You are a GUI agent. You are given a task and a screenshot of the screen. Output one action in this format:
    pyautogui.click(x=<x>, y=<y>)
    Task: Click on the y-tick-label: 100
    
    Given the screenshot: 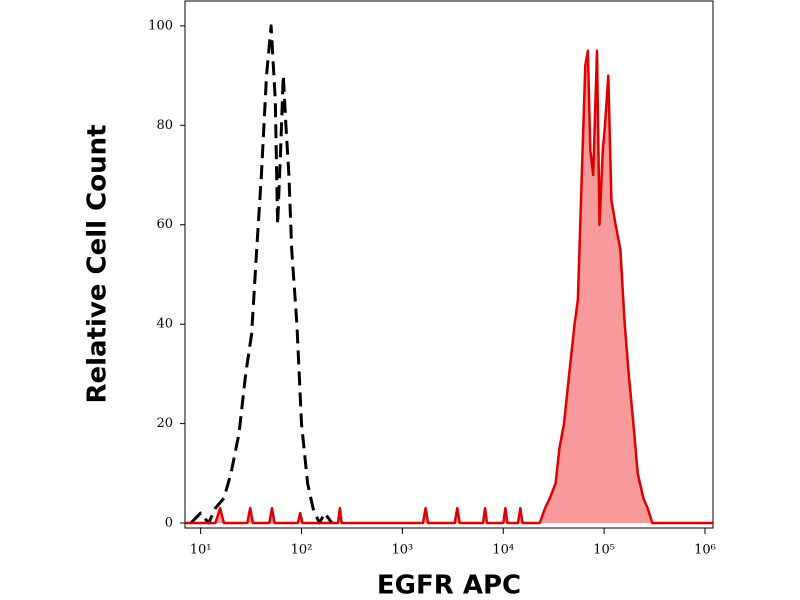 What is the action you would take?
    pyautogui.click(x=160, y=25)
    